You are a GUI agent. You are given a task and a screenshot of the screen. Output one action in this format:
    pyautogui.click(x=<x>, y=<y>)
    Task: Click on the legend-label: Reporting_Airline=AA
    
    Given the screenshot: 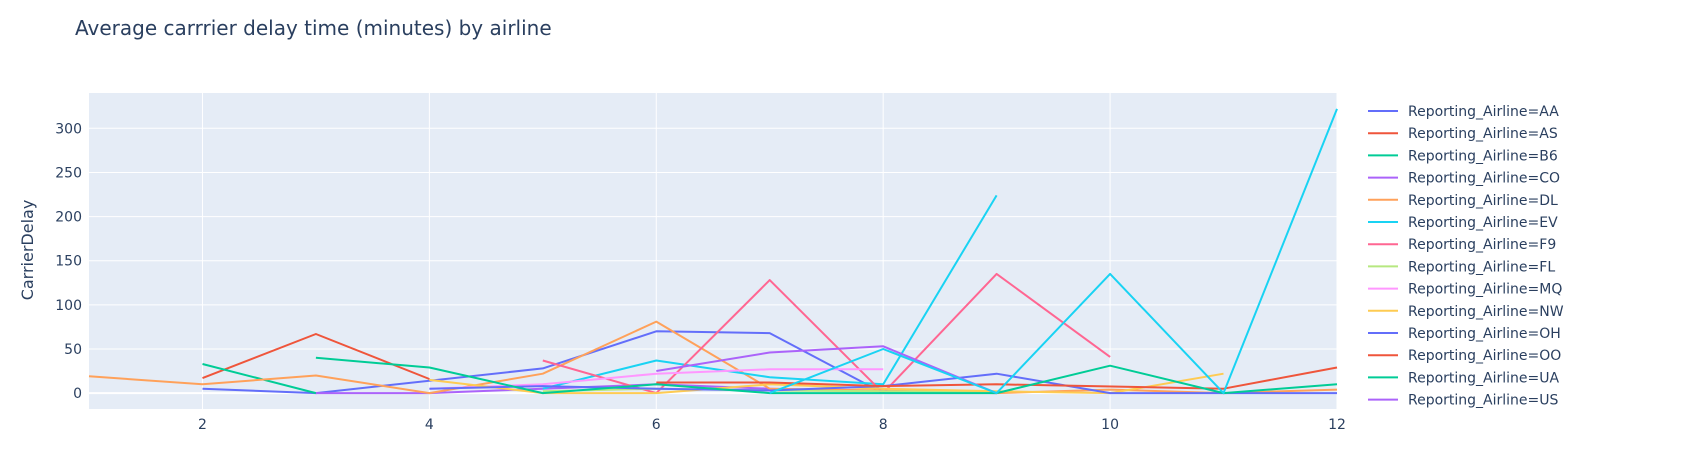 What is the action you would take?
    pyautogui.click(x=1483, y=112)
    